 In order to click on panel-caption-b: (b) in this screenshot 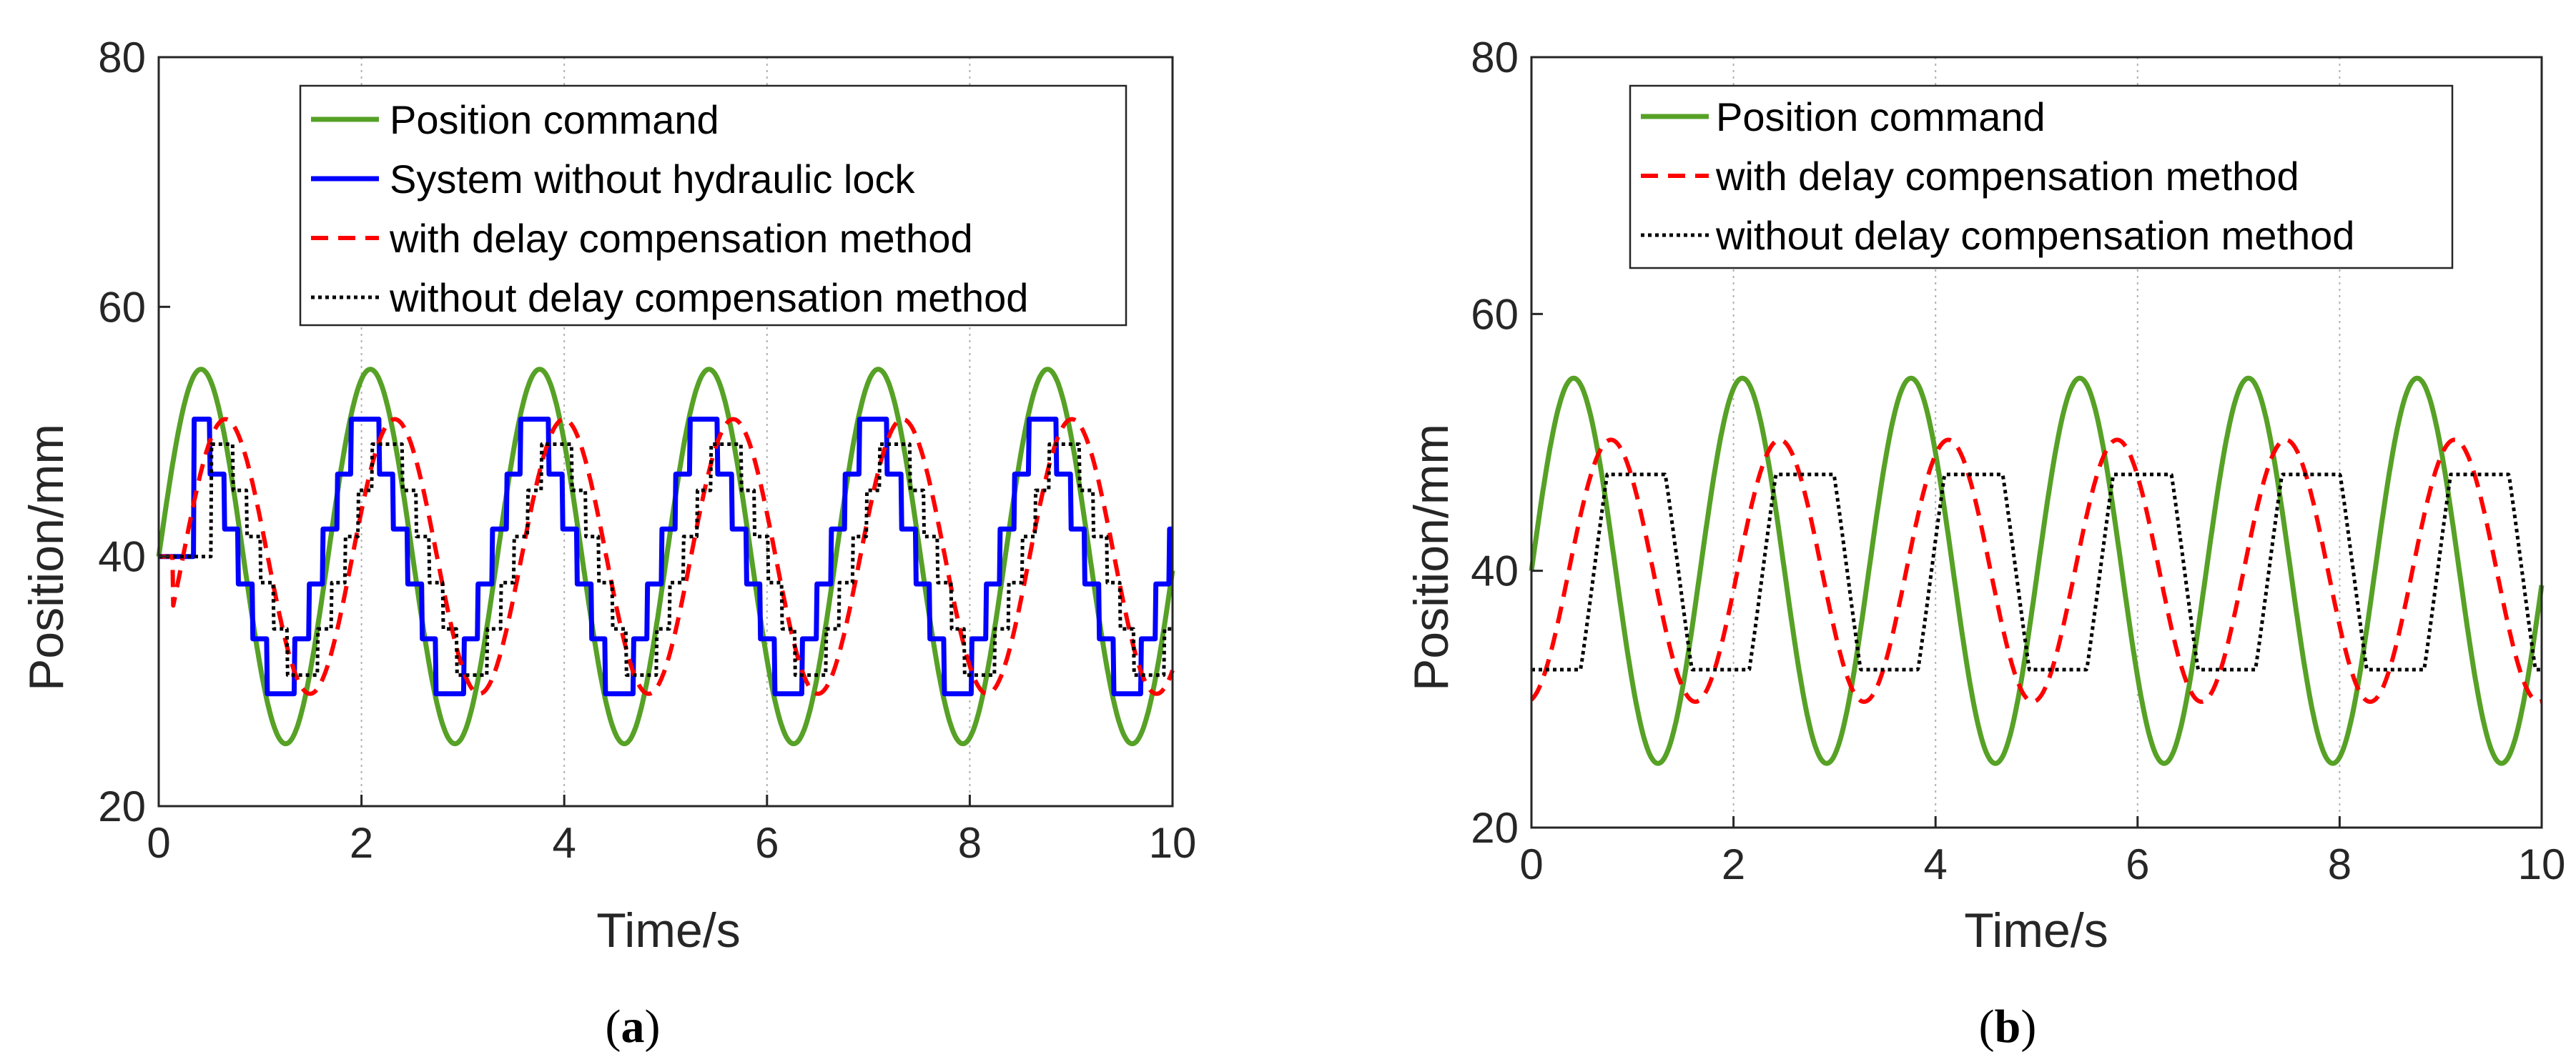, I will do `click(2008, 1027)`.